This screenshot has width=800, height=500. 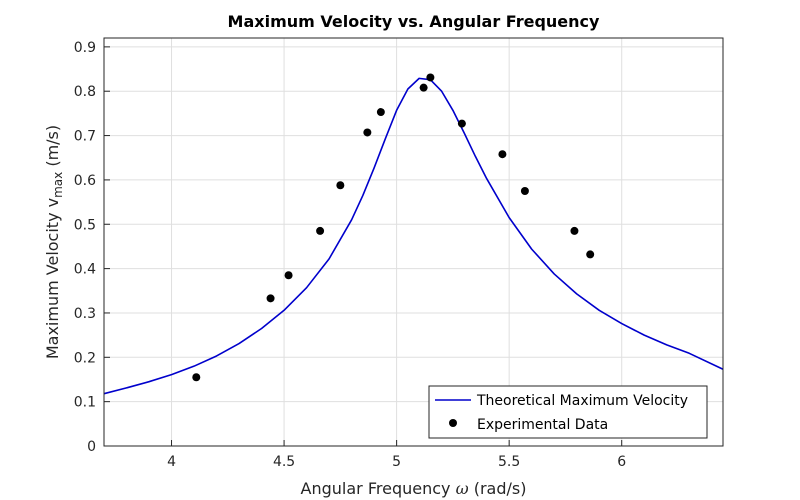 I want to click on y-tick-label: 0.4, so click(x=85, y=270).